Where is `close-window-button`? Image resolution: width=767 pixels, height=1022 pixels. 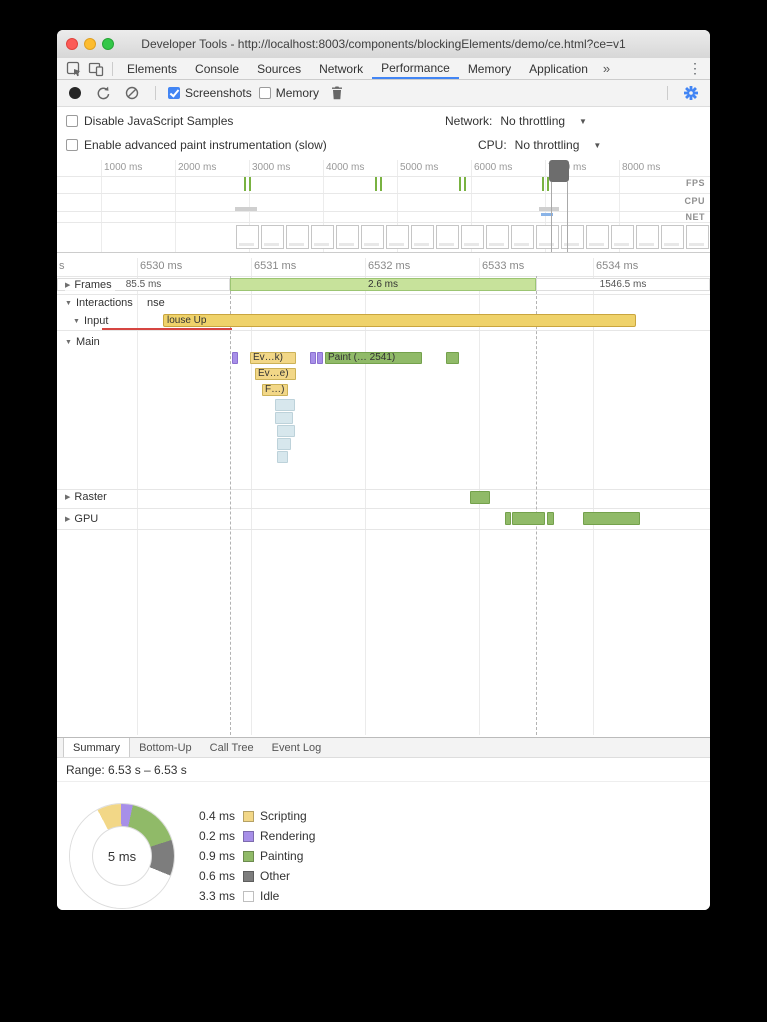
close-window-button is located at coordinates (72, 44).